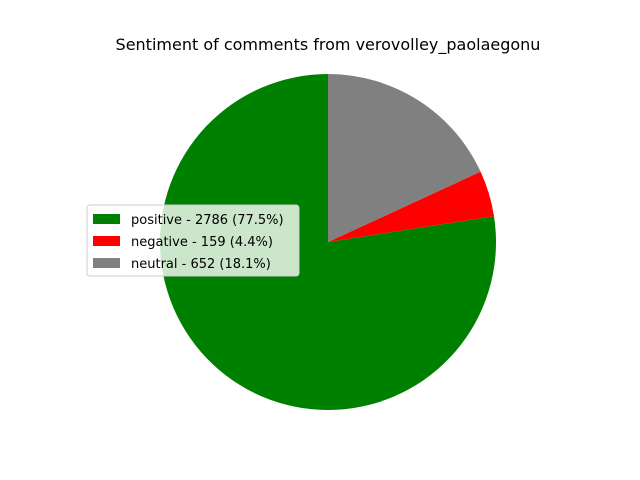 Image resolution: width=640 pixels, height=480 pixels. What do you see at coordinates (106, 219) in the screenshot?
I see `legend-swatch-positive` at bounding box center [106, 219].